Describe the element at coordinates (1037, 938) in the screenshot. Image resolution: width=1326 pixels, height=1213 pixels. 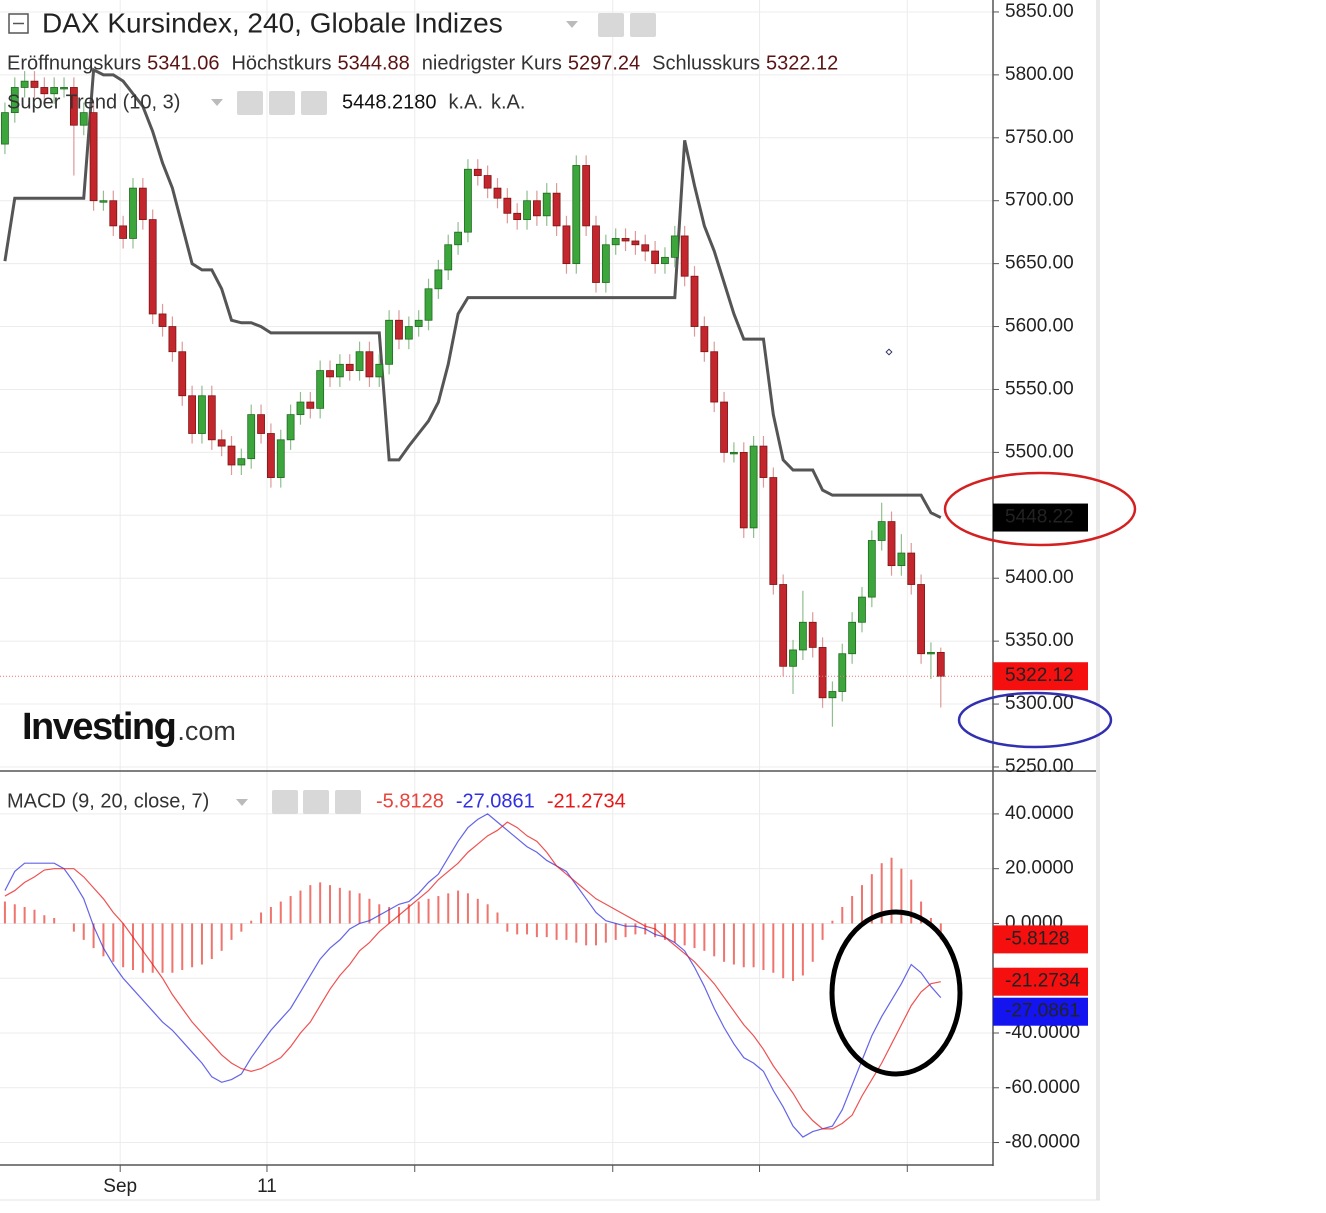
I see `value-marker-label: -5.8128` at that location.